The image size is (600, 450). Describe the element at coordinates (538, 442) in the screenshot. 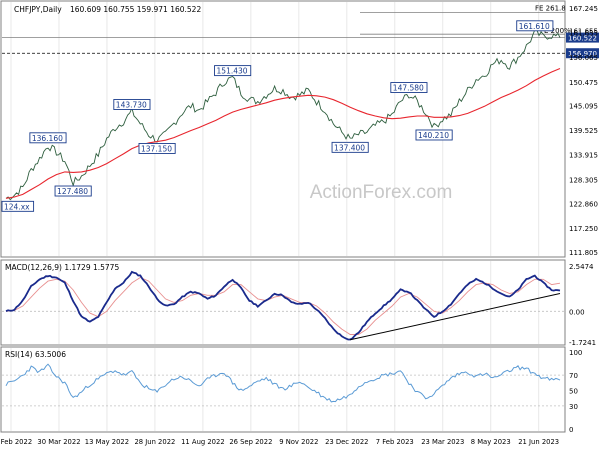

I see `x-tick-label: 21 Jun 2023` at that location.